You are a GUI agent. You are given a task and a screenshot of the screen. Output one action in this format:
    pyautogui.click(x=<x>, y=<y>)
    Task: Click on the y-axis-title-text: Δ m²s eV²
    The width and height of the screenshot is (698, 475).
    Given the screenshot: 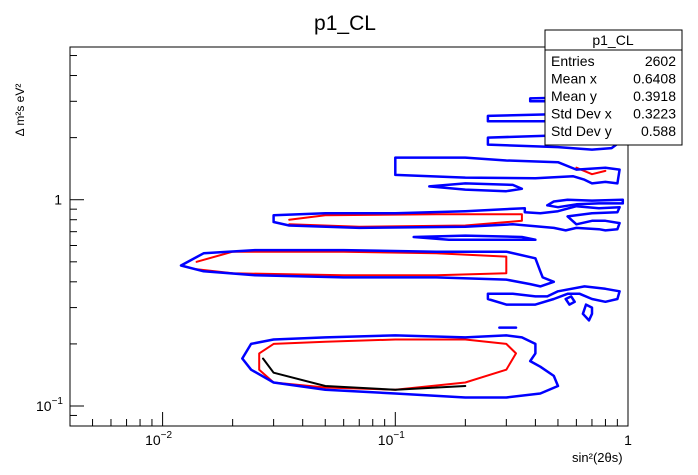 What is the action you would take?
    pyautogui.click(x=20, y=110)
    